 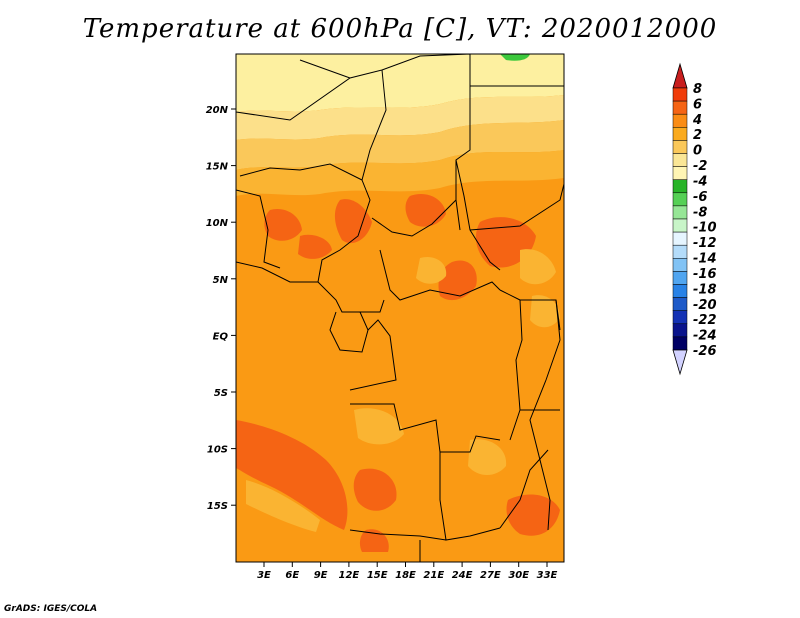 What do you see at coordinates (400, 173) in the screenshot?
I see `band-light-orange` at bounding box center [400, 173].